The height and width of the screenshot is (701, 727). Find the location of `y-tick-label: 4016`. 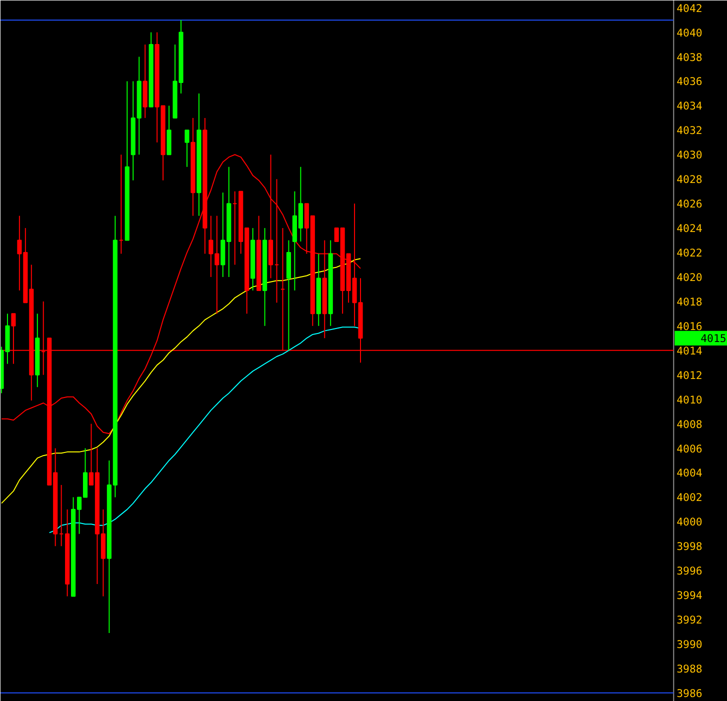

y-tick-label: 4016 is located at coordinates (689, 326).